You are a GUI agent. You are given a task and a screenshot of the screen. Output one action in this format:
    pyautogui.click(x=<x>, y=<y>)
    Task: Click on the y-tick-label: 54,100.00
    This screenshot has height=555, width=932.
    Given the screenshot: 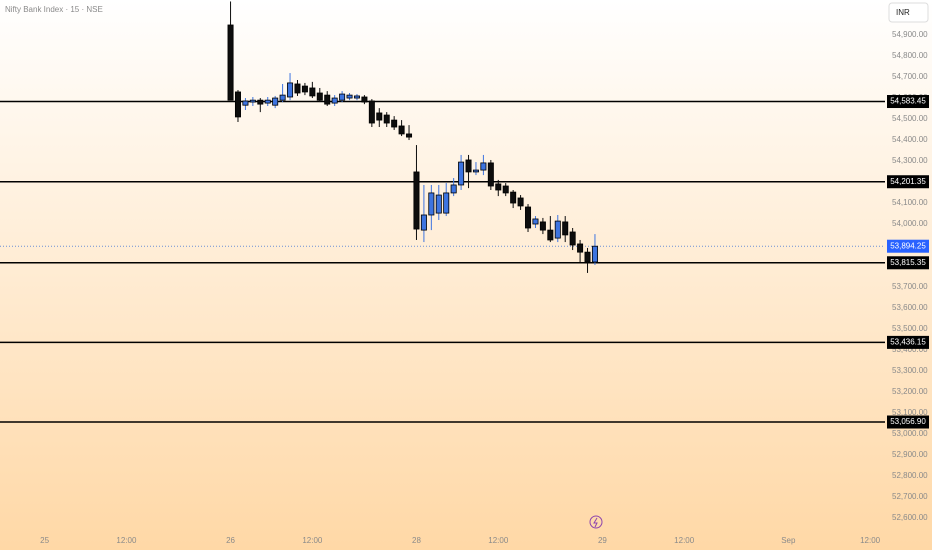 What is the action you would take?
    pyautogui.click(x=910, y=202)
    